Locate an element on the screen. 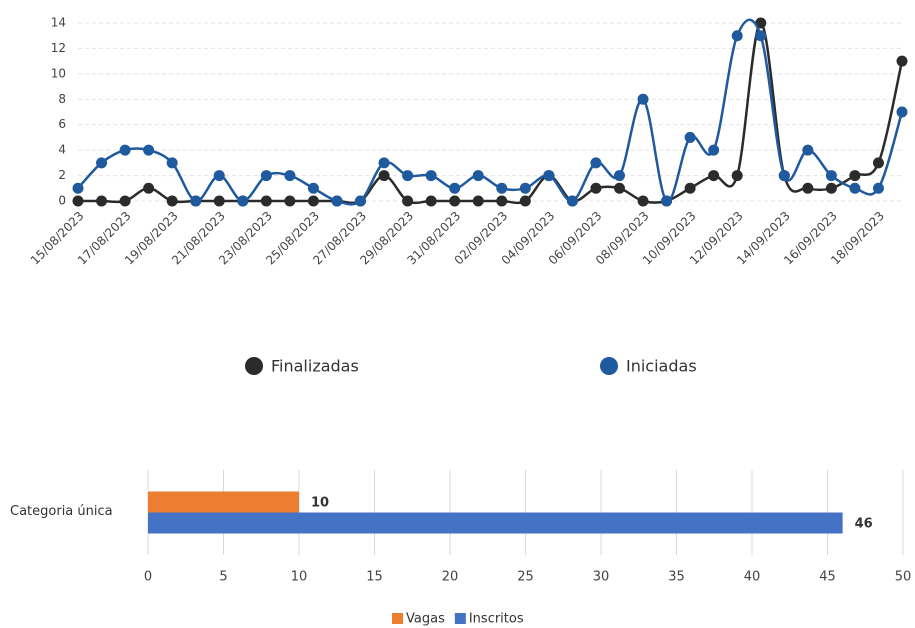 The image size is (915, 628). x-tick-label: 35 is located at coordinates (676, 577).